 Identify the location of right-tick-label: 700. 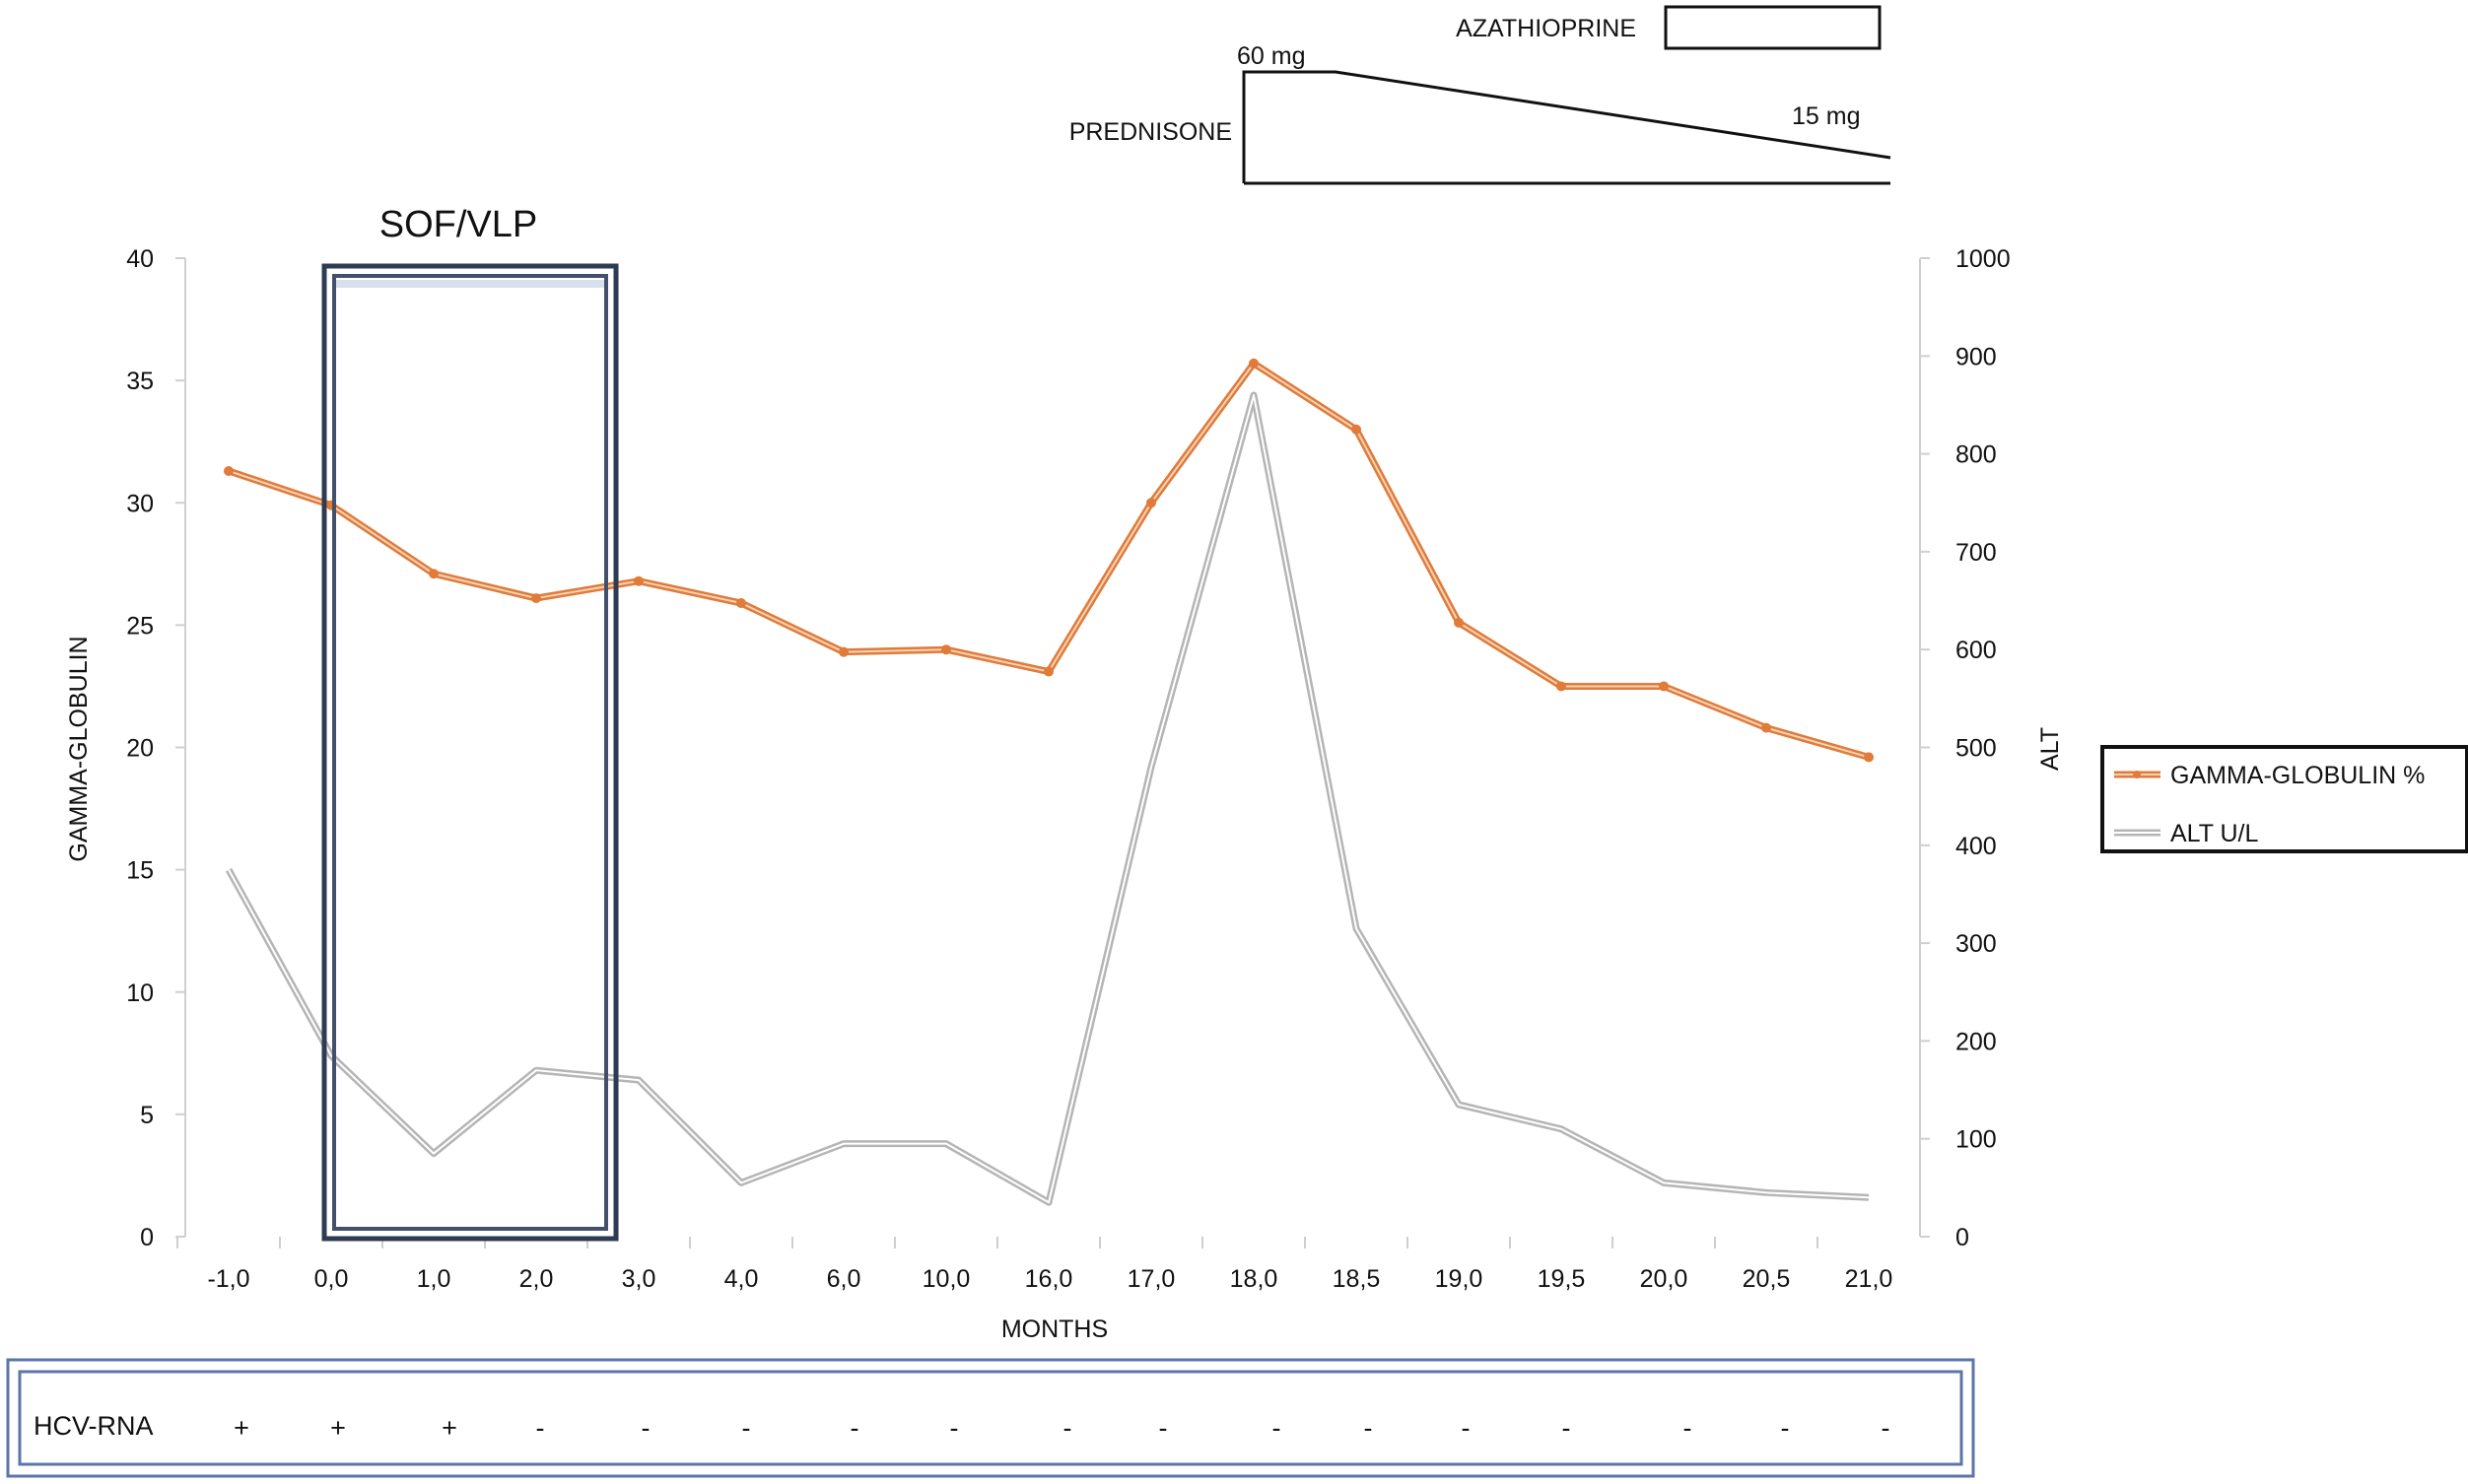
(1976, 553).